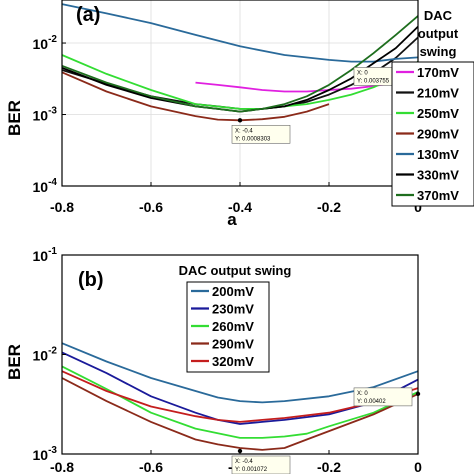 This screenshot has height=474, width=474. I want to click on legend-label-170mV: 170mV, so click(438, 72).